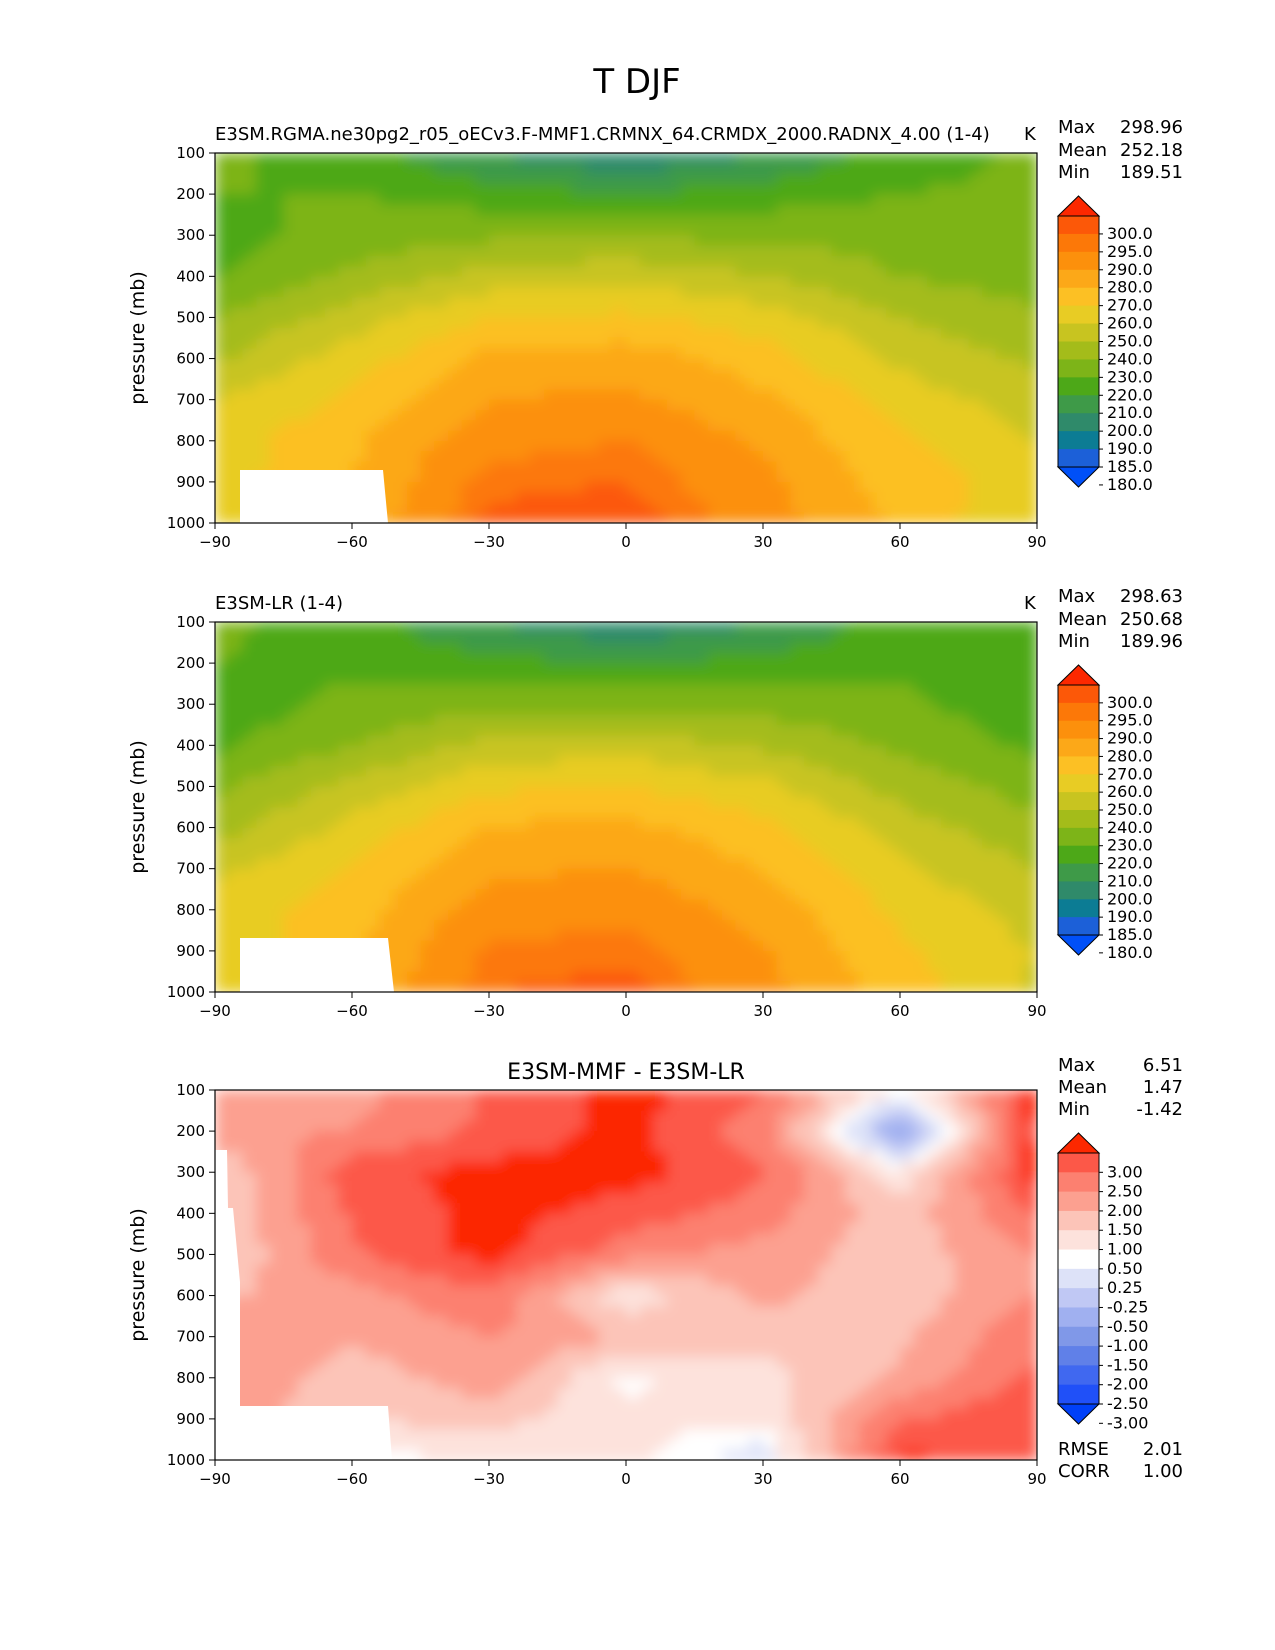  Describe the element at coordinates (1151, 172) in the screenshot. I see `stat-min-value: 189.51` at that location.